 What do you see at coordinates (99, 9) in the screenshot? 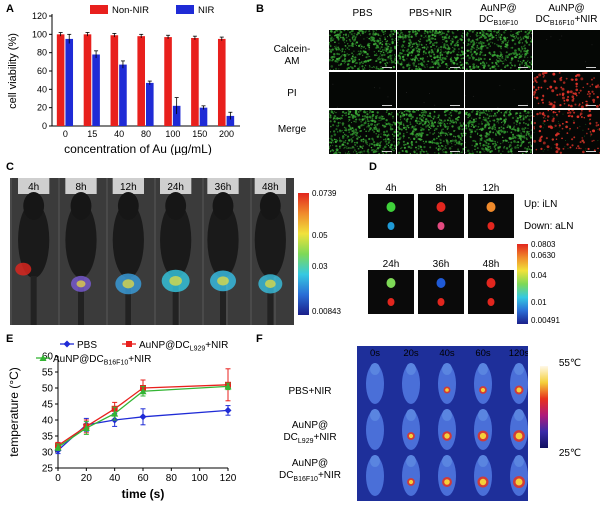
I see `legend-swatch` at bounding box center [99, 9].